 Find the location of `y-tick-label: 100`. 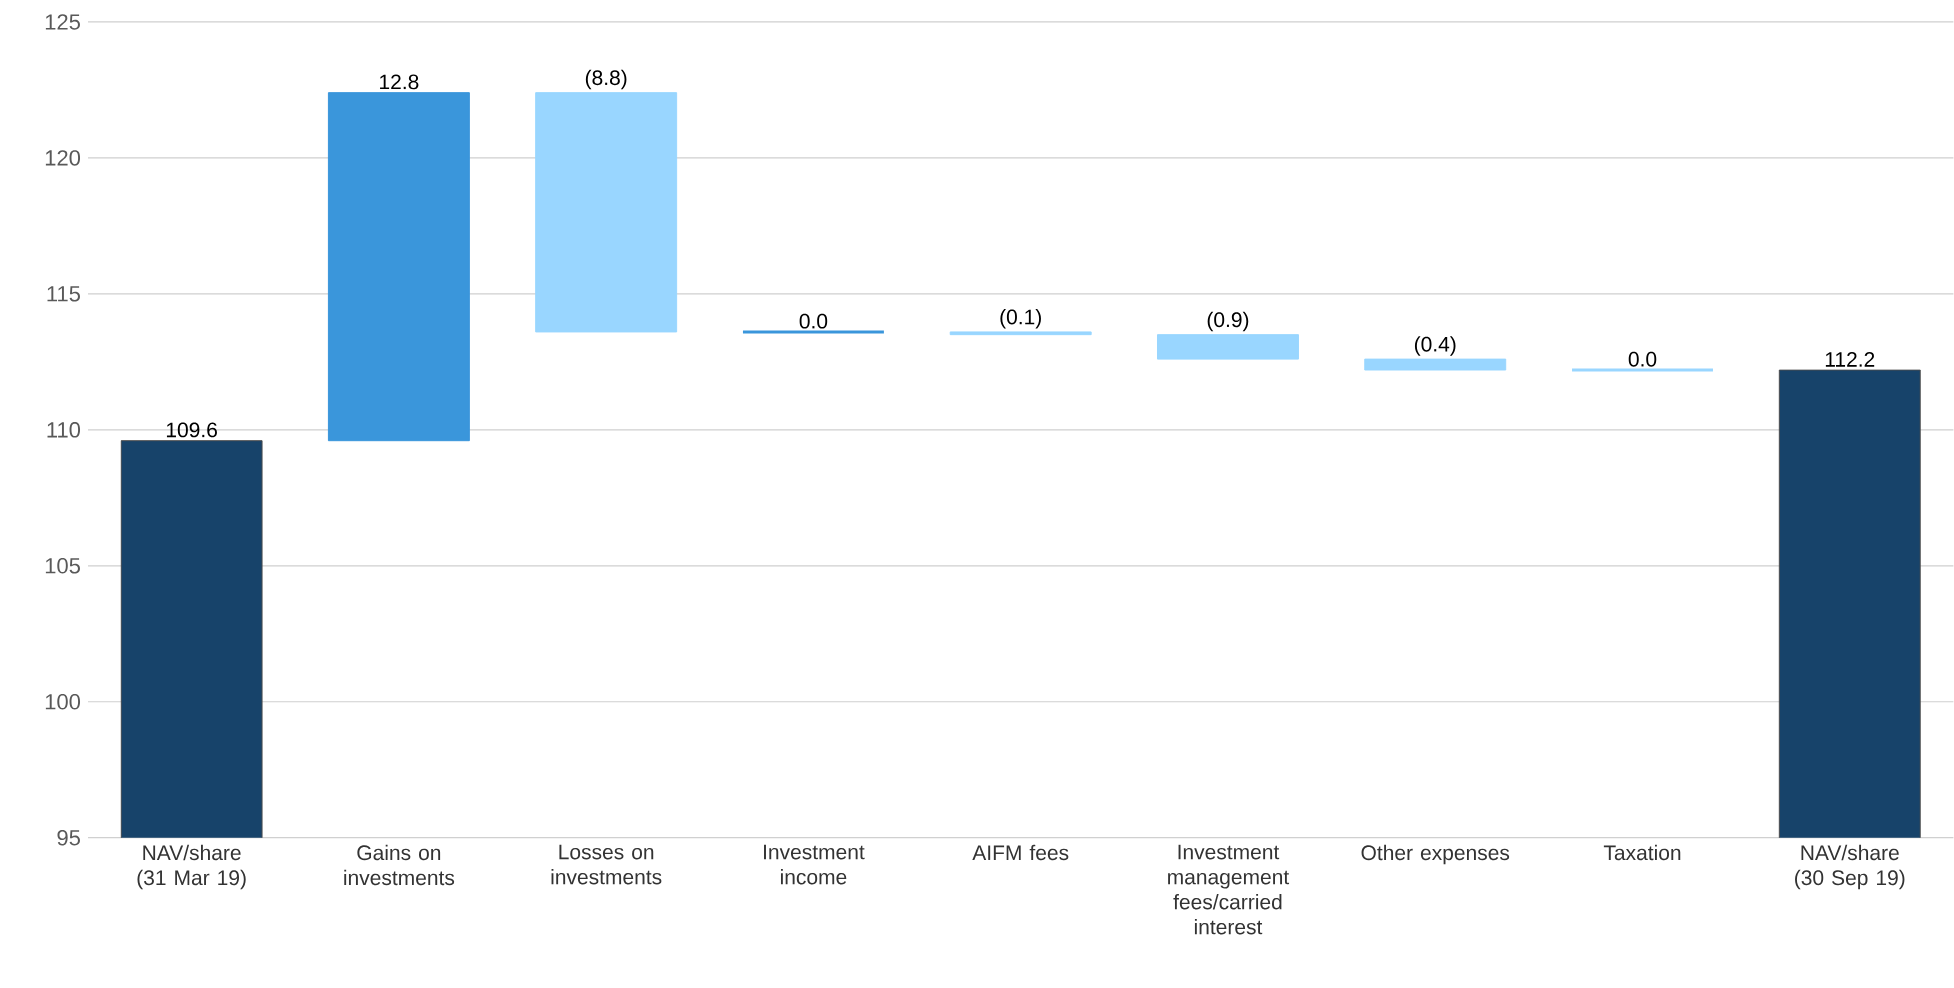

y-tick-label: 100 is located at coordinates (63, 702).